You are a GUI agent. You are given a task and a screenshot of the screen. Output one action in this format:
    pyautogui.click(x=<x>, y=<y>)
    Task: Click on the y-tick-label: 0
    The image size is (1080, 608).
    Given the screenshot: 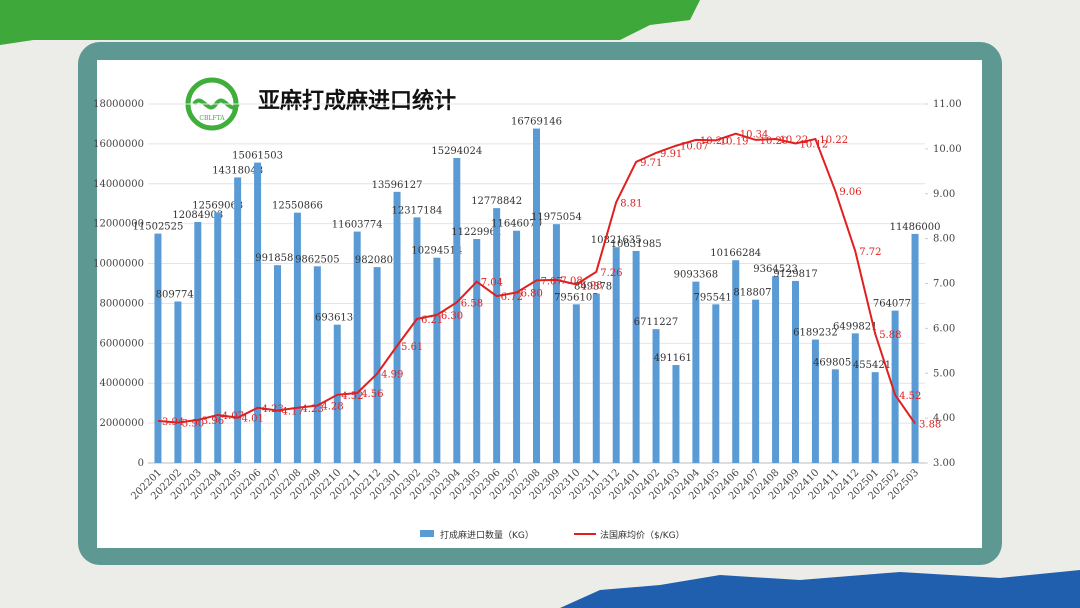 What is the action you would take?
    pyautogui.click(x=141, y=463)
    